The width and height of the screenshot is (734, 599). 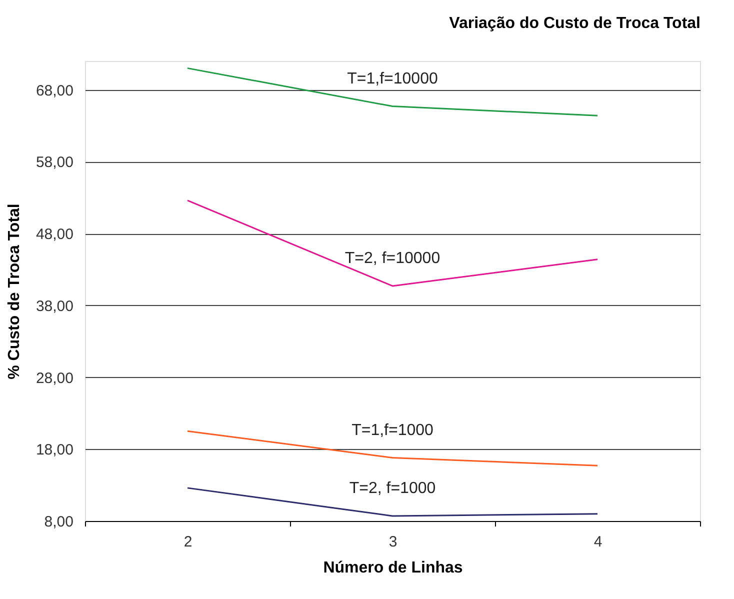 What do you see at coordinates (392, 79) in the screenshot?
I see `series-label: T=1,f=10000` at bounding box center [392, 79].